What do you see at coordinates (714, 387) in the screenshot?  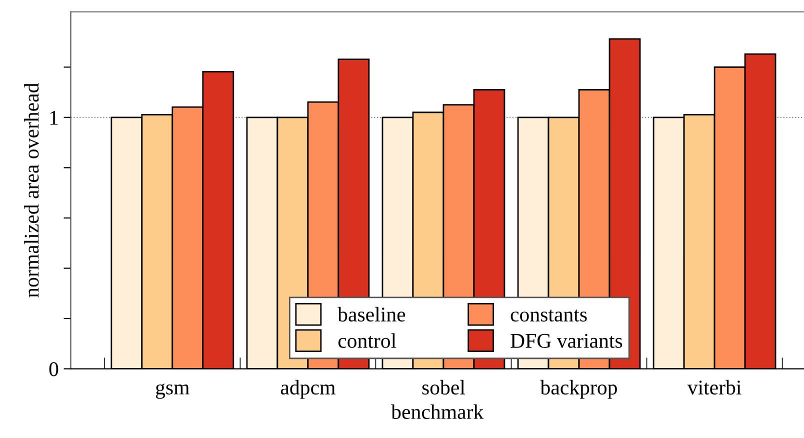 I see `x-tick-label: viterbi` at bounding box center [714, 387].